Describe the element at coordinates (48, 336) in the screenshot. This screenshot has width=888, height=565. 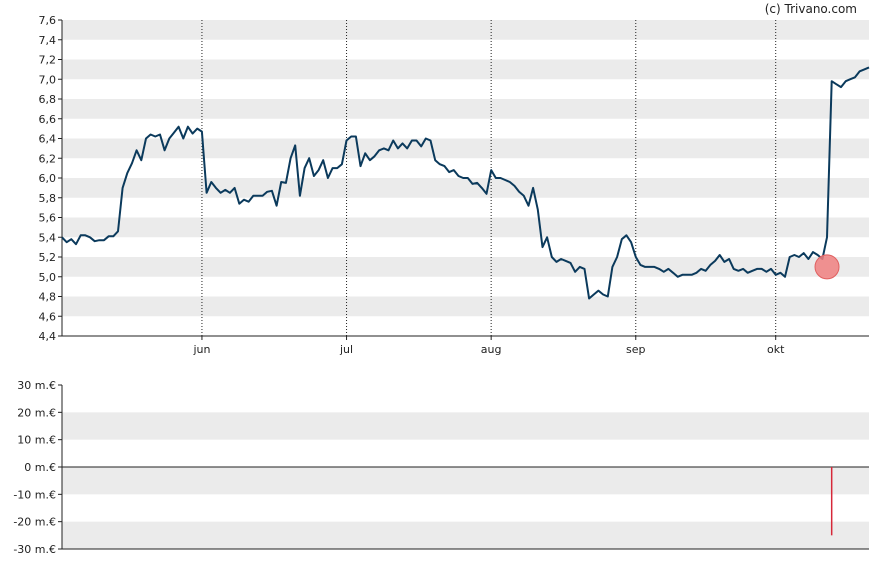
I see `y-tick-label: 4,4` at that location.